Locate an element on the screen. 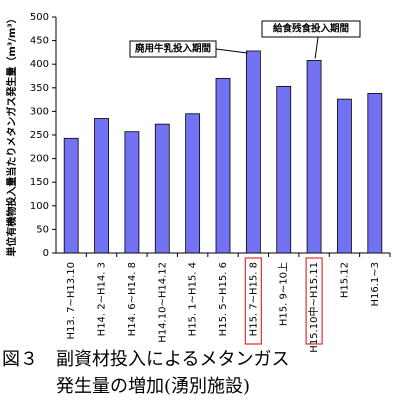 Image resolution: width=400 pixels, height=401 pixels. x-tick-label: H15. 7~H15. 8 is located at coordinates (253, 299).